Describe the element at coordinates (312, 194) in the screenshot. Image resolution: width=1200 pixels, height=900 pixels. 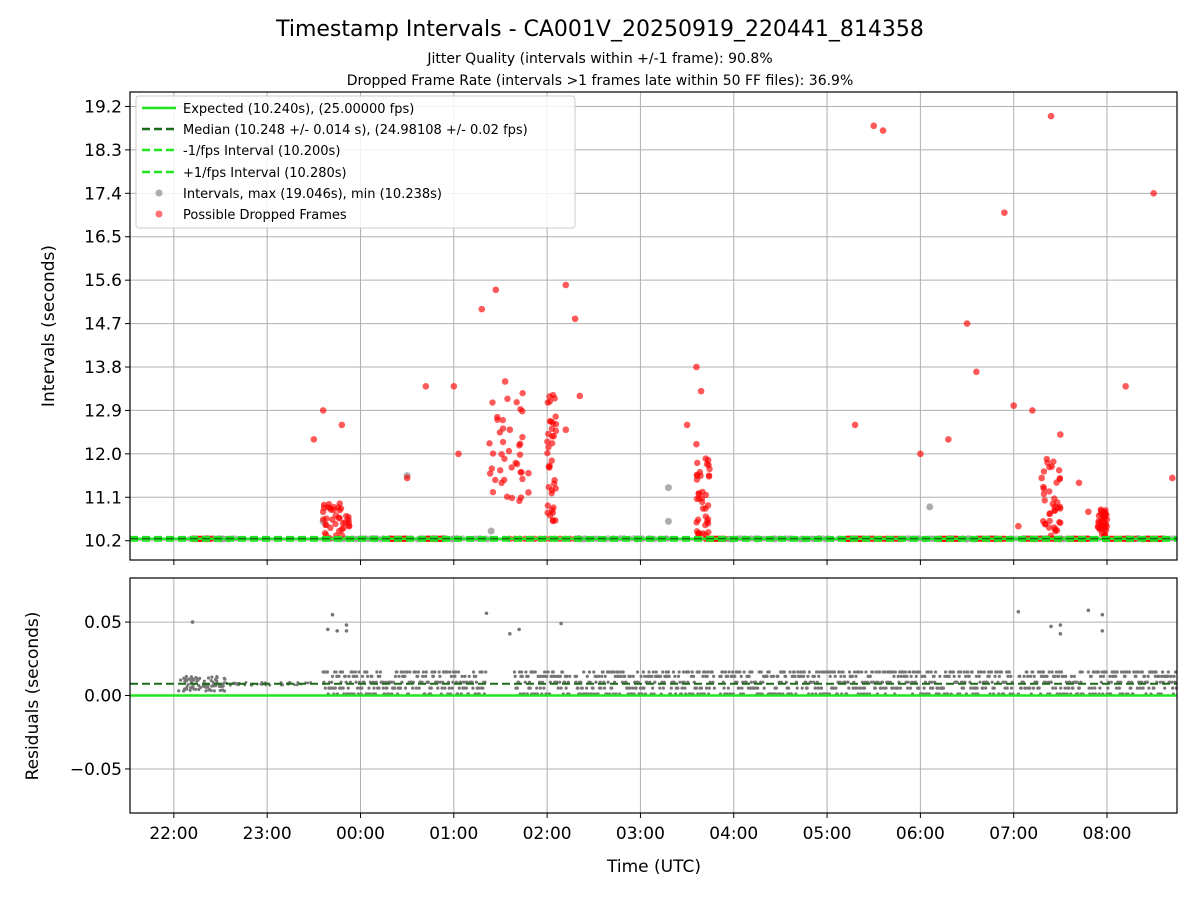
I see `legend-intervals-label: Intervals, max (19.046s), min (10.238s)` at that location.